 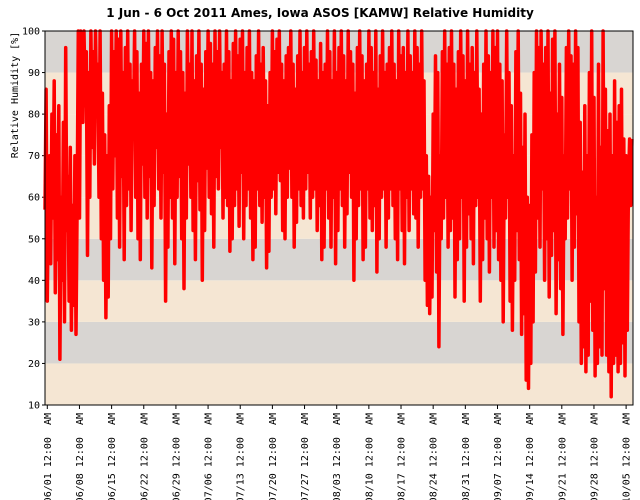 I want to click on x-tick-label: 06/08 12:00 AM, so click(x=80, y=456).